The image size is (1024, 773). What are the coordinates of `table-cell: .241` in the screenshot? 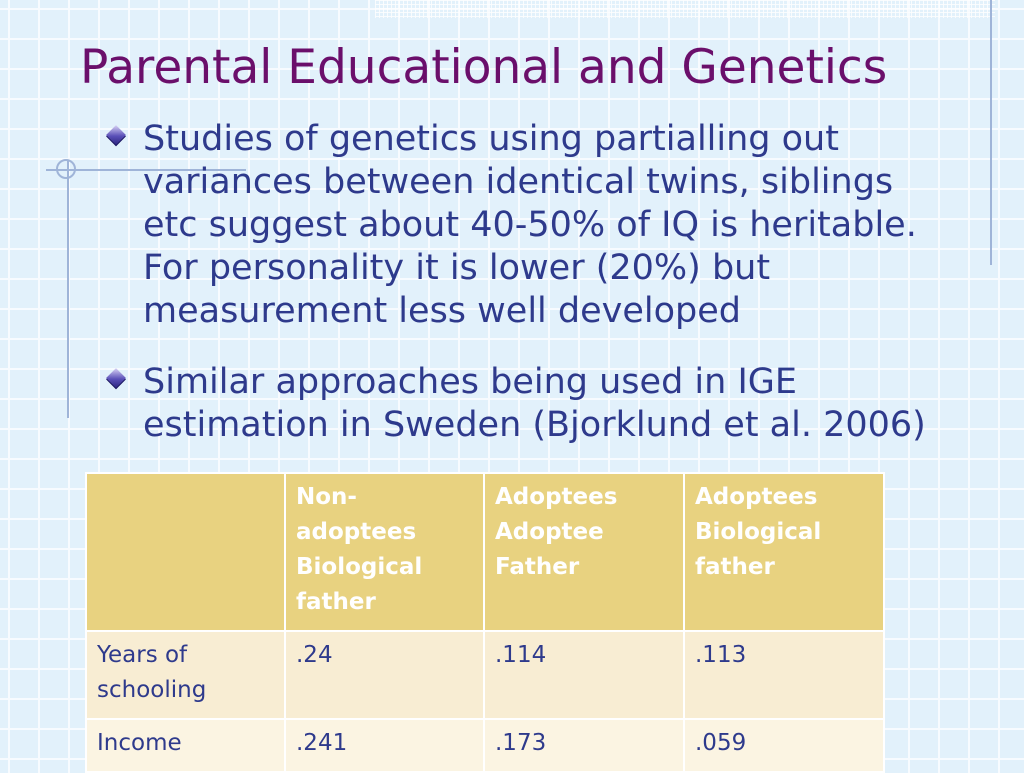 It's located at (384, 745).